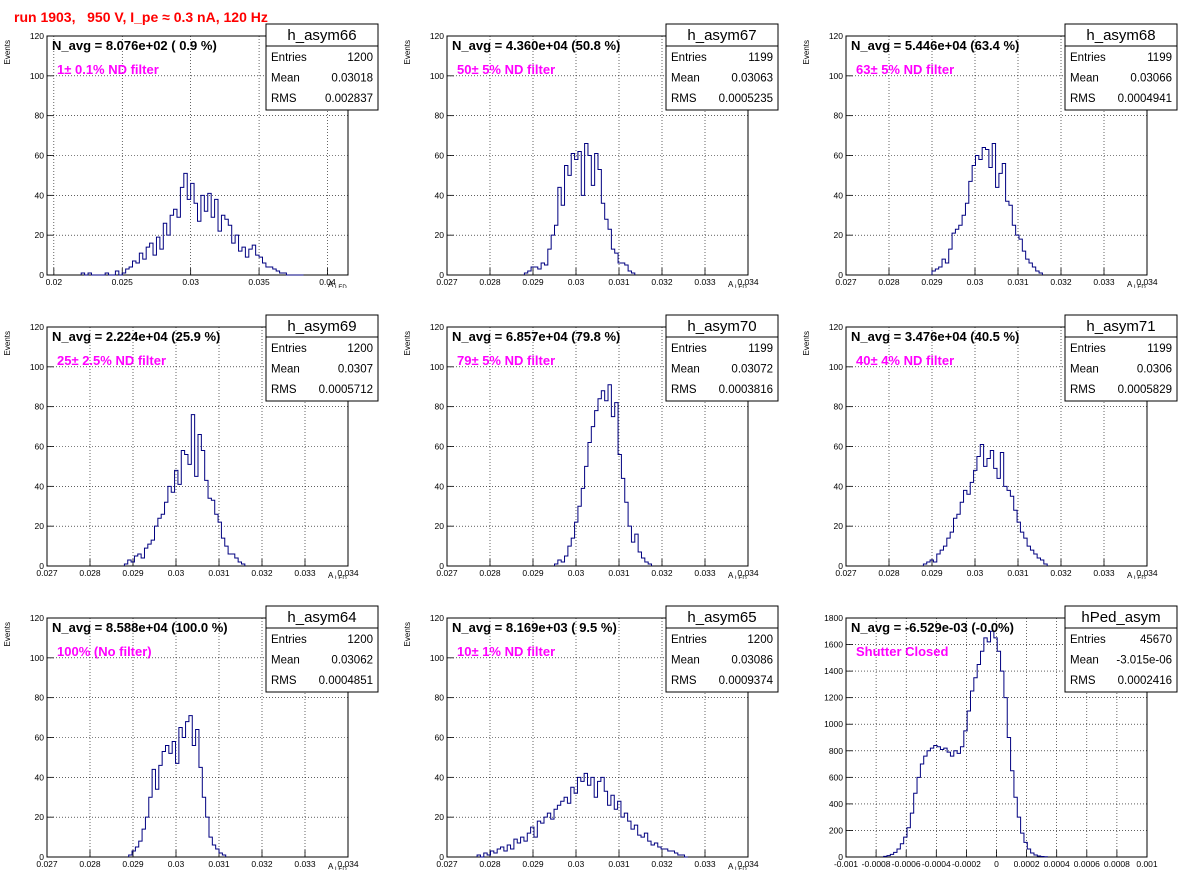 The image size is (1196, 872). Describe the element at coordinates (806, 52) in the screenshot. I see `y-axis-label: Events` at that location.